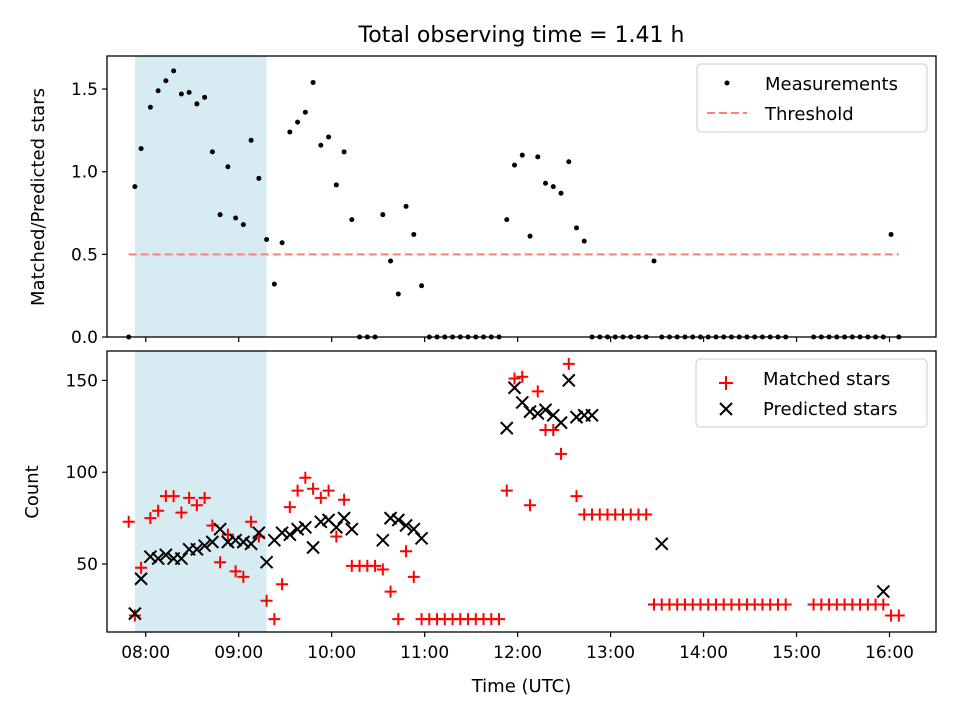  What do you see at coordinates (727, 83) in the screenshot?
I see `legend-measurements-marker` at bounding box center [727, 83].